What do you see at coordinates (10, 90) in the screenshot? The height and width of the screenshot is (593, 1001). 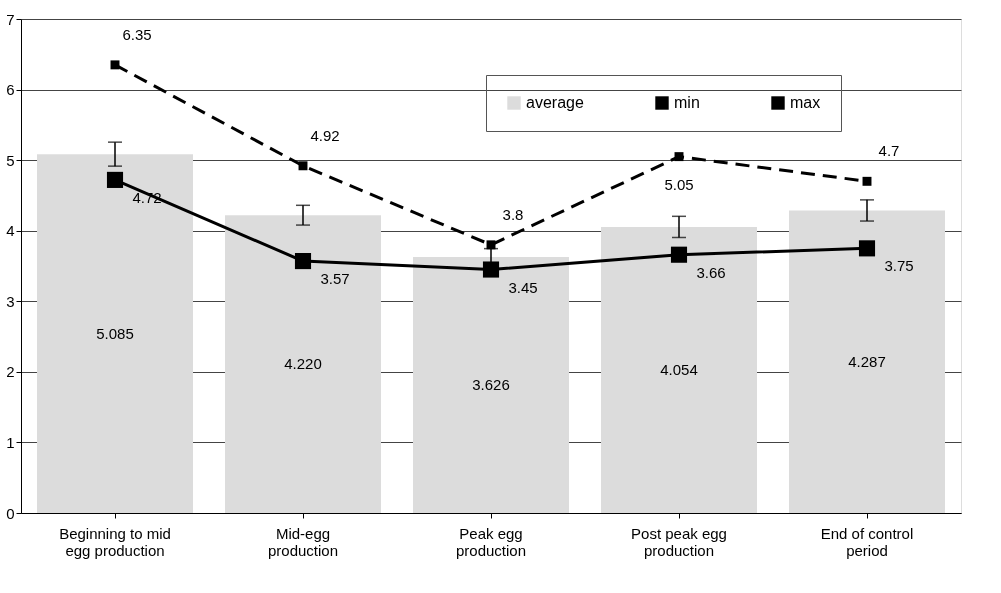 I see `y-tick-label: 6` at bounding box center [10, 90].